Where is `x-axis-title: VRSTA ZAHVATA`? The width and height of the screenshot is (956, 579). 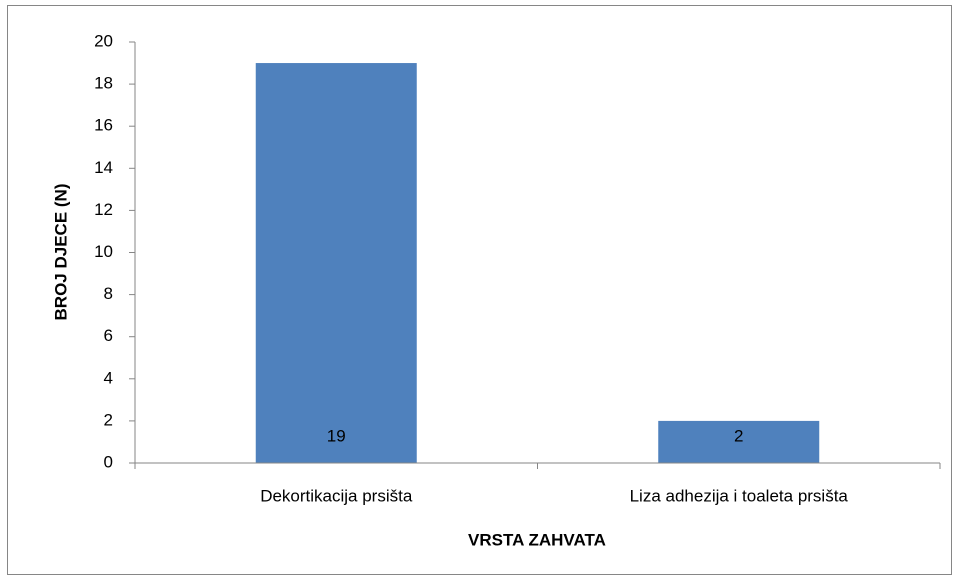 x-axis-title: VRSTA ZAHVATA is located at coordinates (537, 539).